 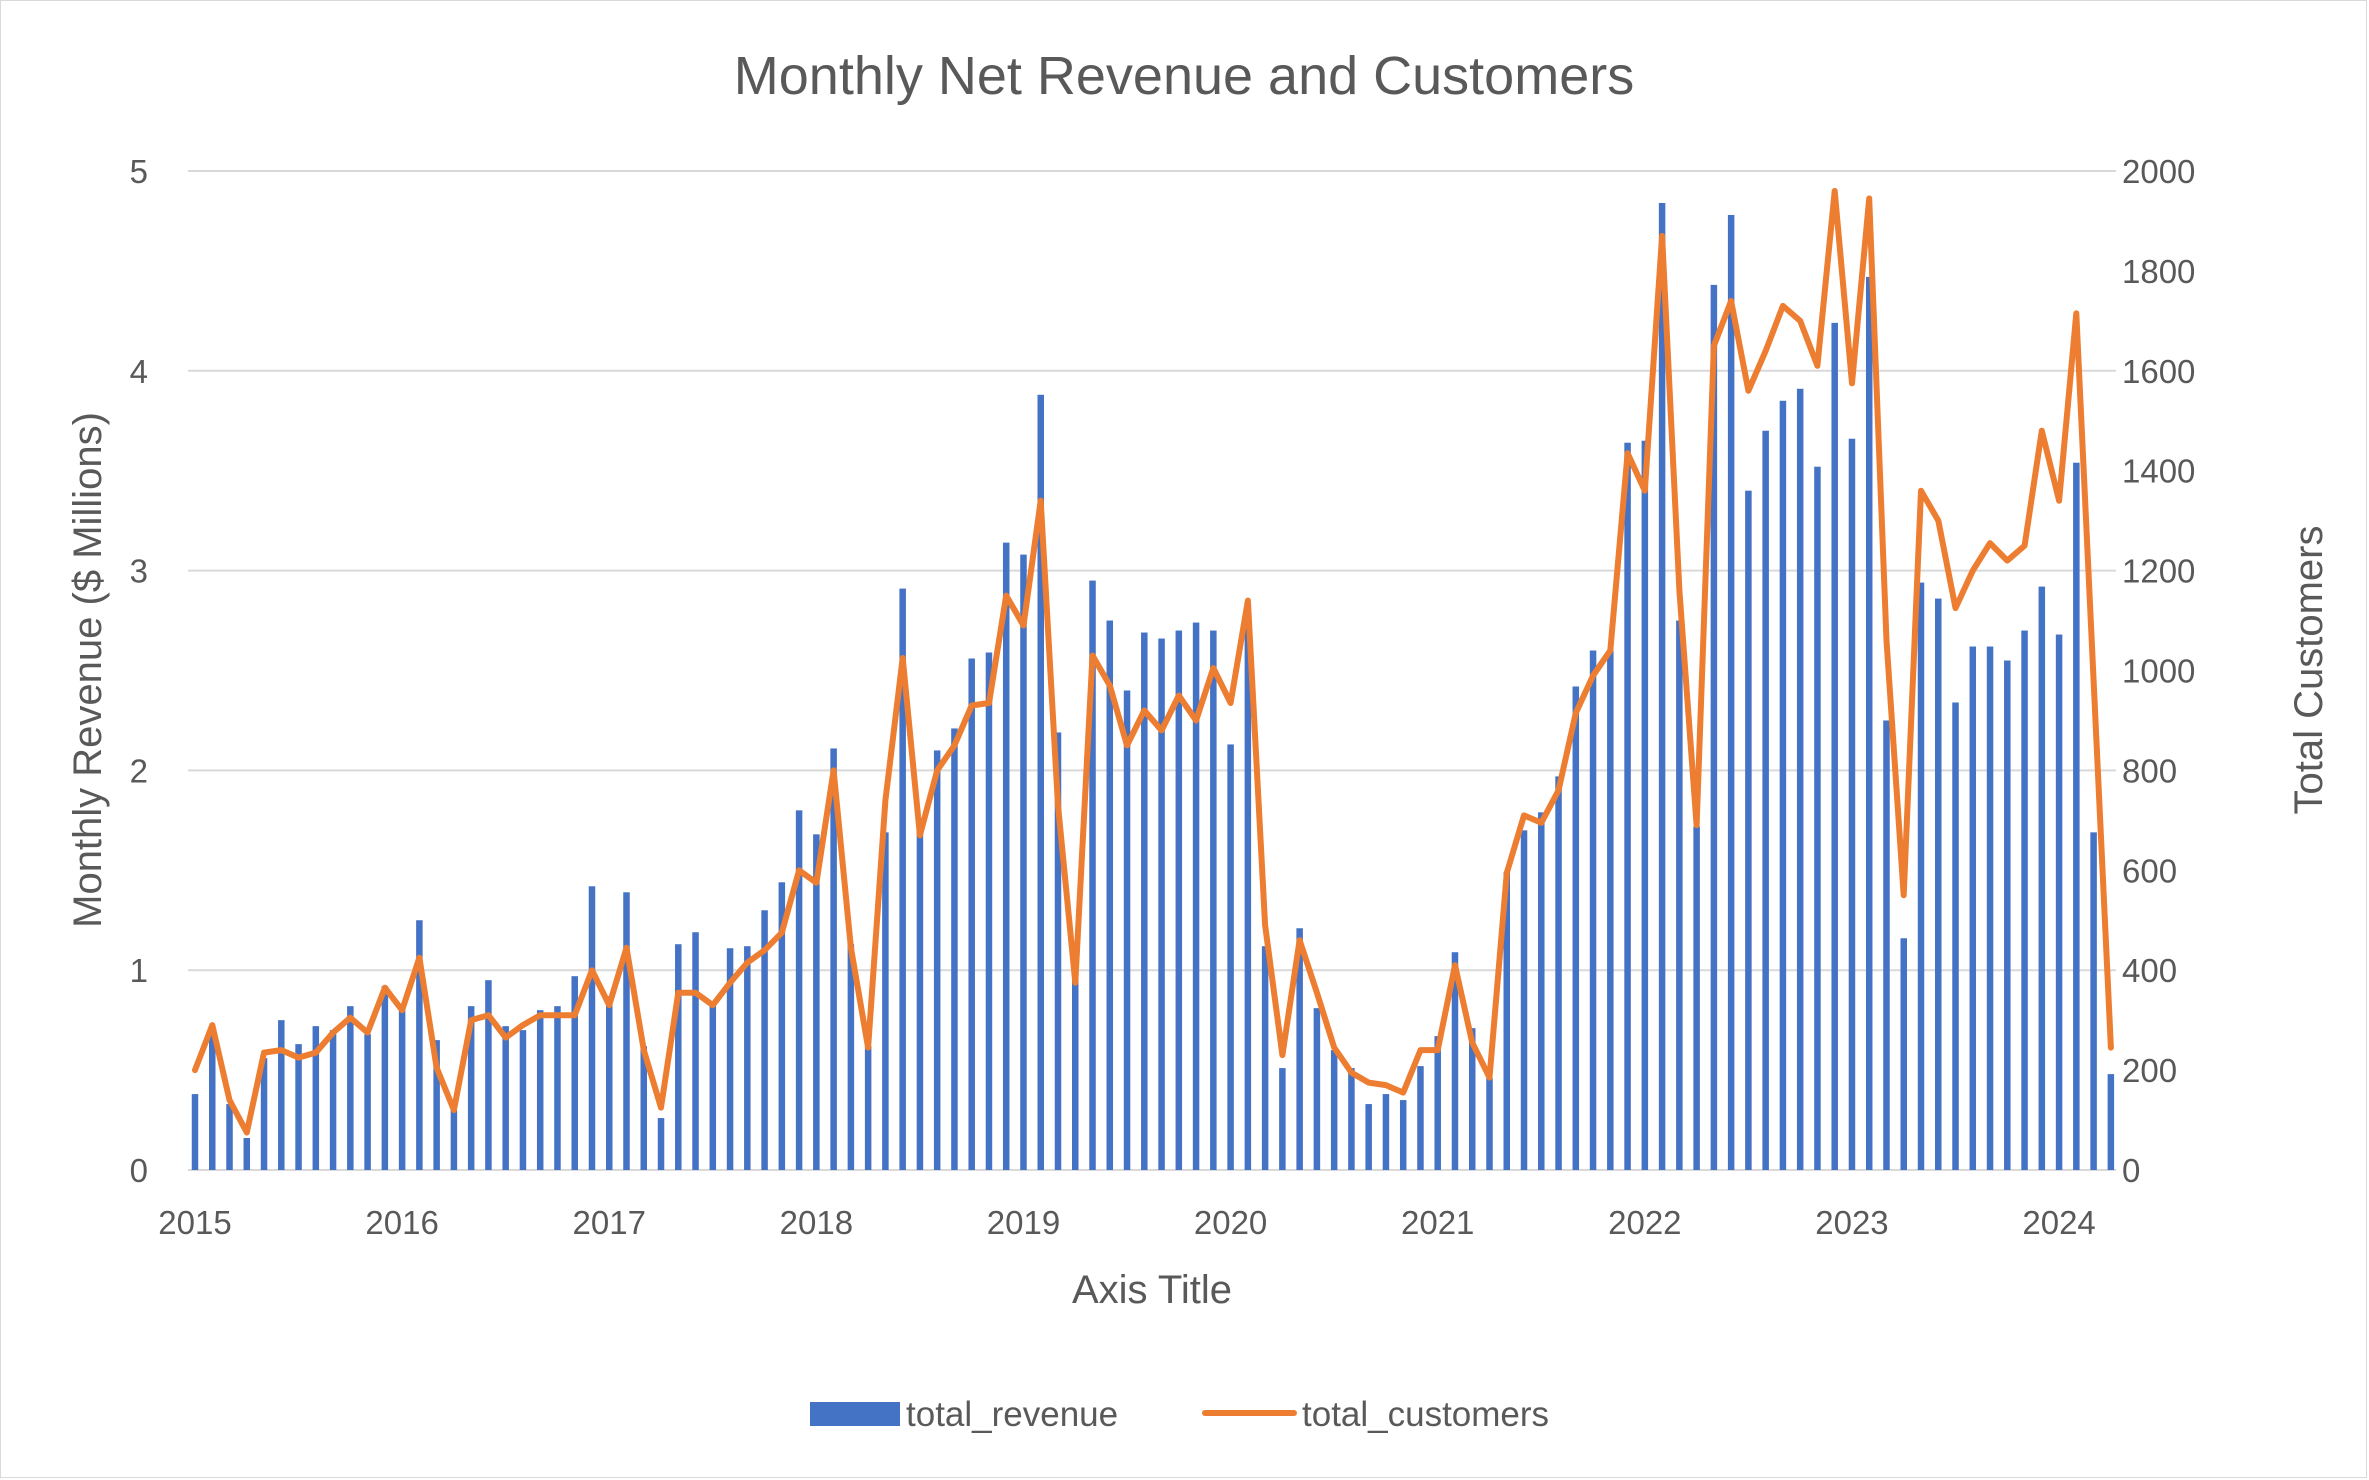 What do you see at coordinates (2149, 970) in the screenshot?
I see `y2-tick-label: 400` at bounding box center [2149, 970].